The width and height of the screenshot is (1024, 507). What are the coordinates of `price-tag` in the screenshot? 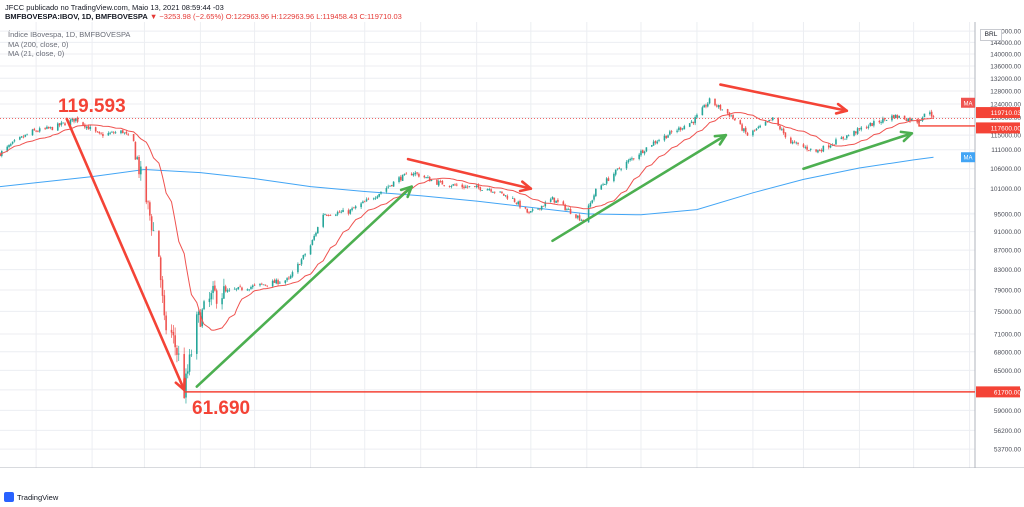 It's located at (998, 113).